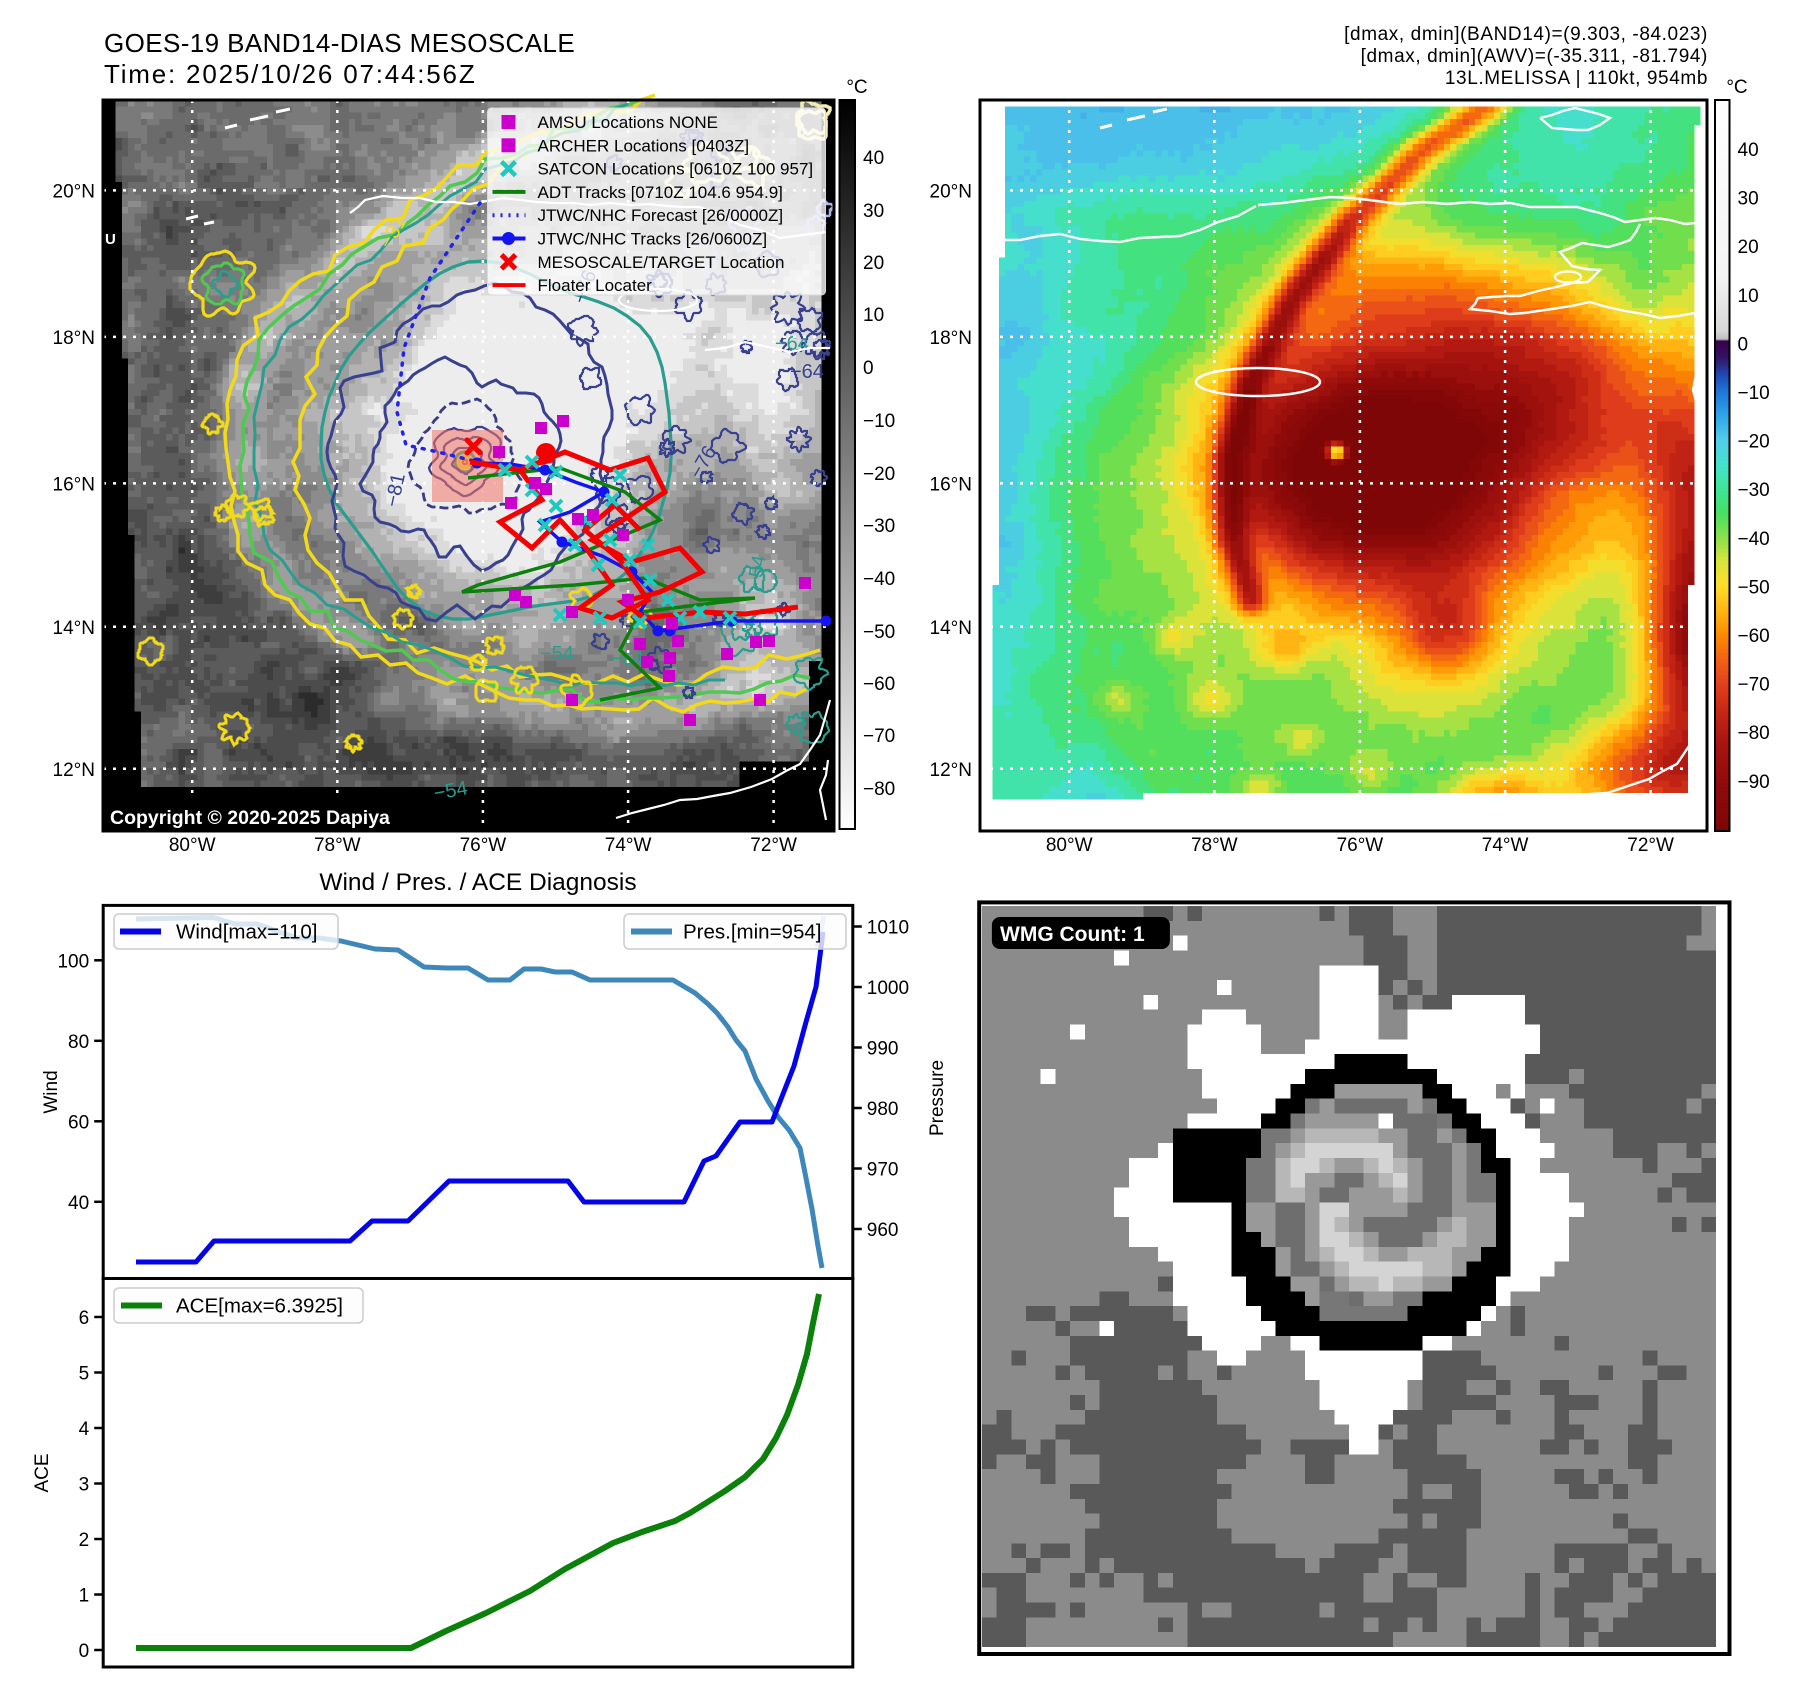  I want to click on svg-text: ACE, so click(42, 1472).